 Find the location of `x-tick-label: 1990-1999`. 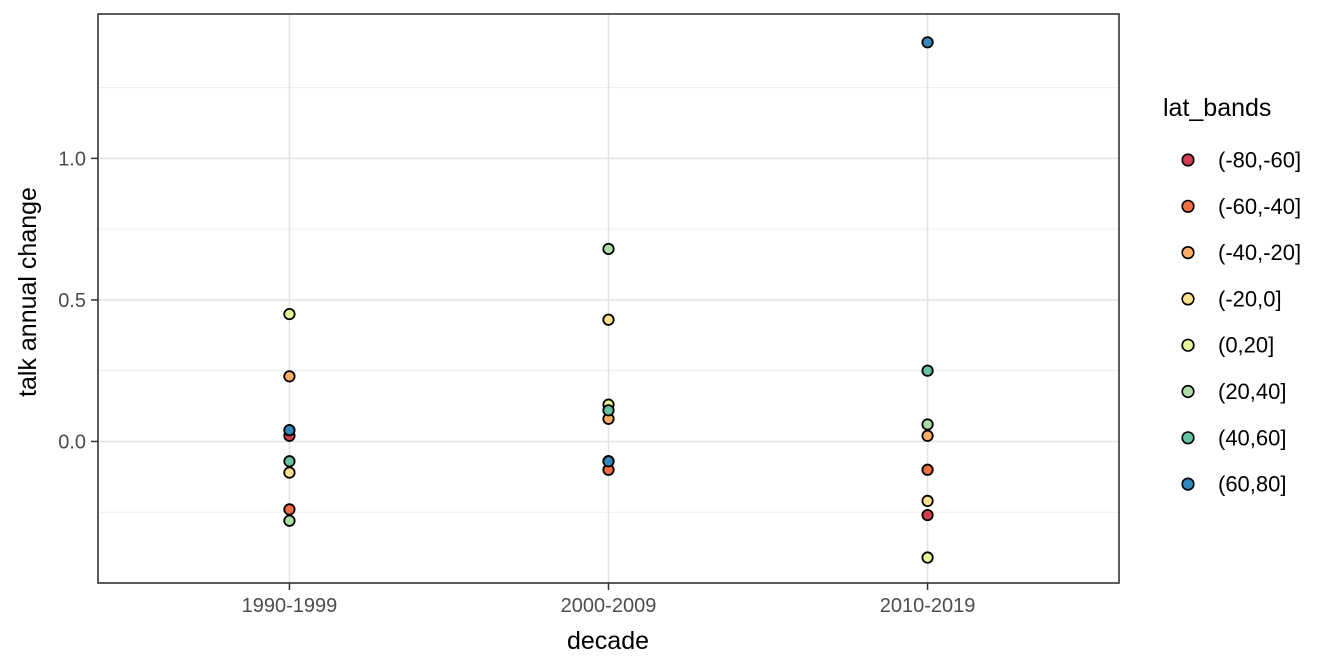

x-tick-label: 1990-1999 is located at coordinates (290, 606).